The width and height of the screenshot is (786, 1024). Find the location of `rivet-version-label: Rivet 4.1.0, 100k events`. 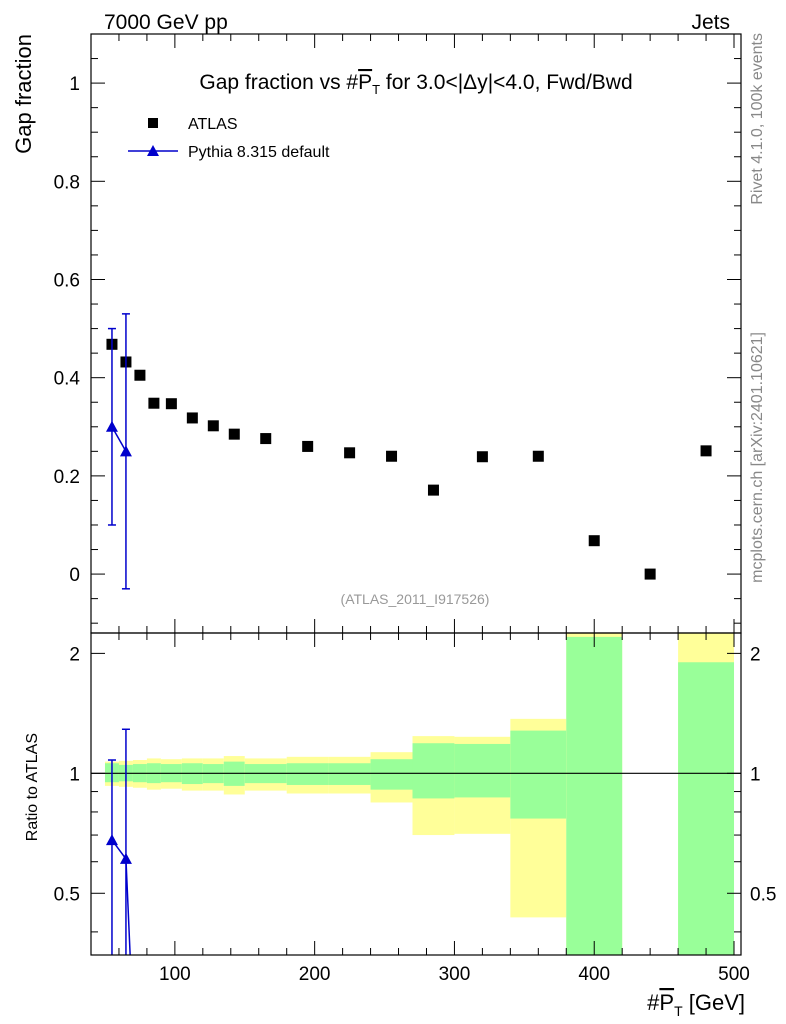

rivet-version-label: Rivet 4.1.0, 100k events is located at coordinates (757, 119).